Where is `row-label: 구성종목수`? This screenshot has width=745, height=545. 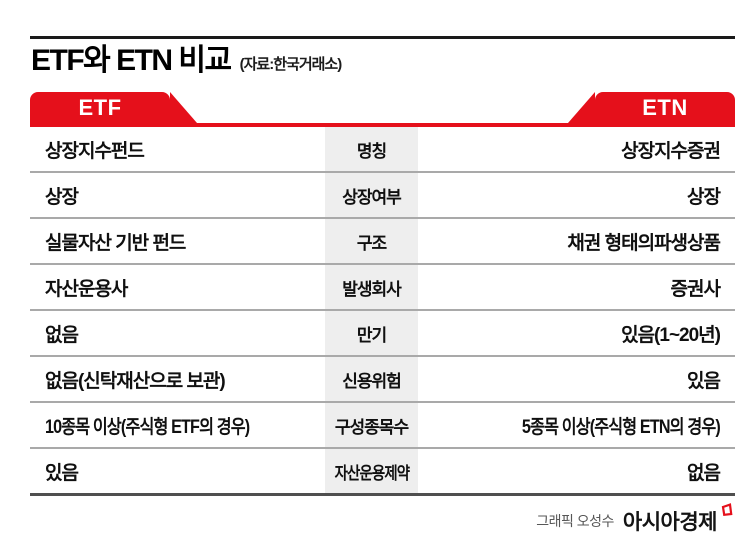
row-label: 구성종목수 is located at coordinates (371, 425).